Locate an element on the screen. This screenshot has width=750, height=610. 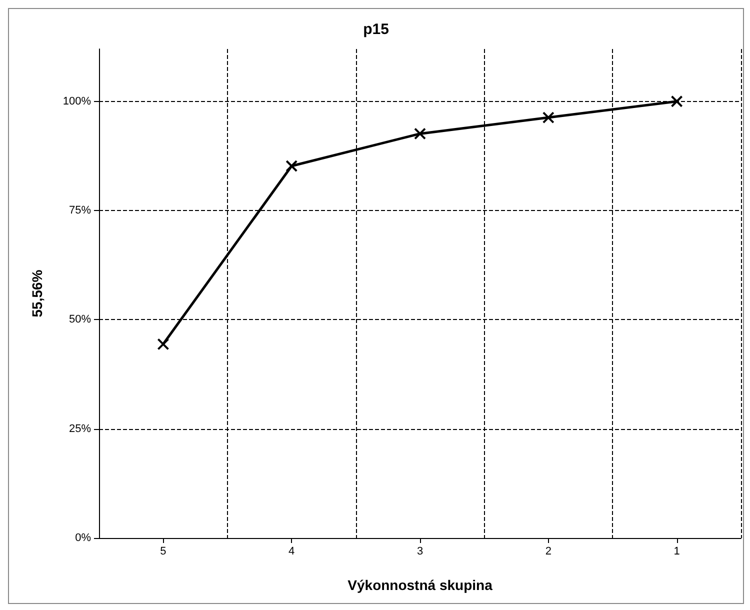
x-axis-title: Výkonnostná skupina is located at coordinates (420, 585).